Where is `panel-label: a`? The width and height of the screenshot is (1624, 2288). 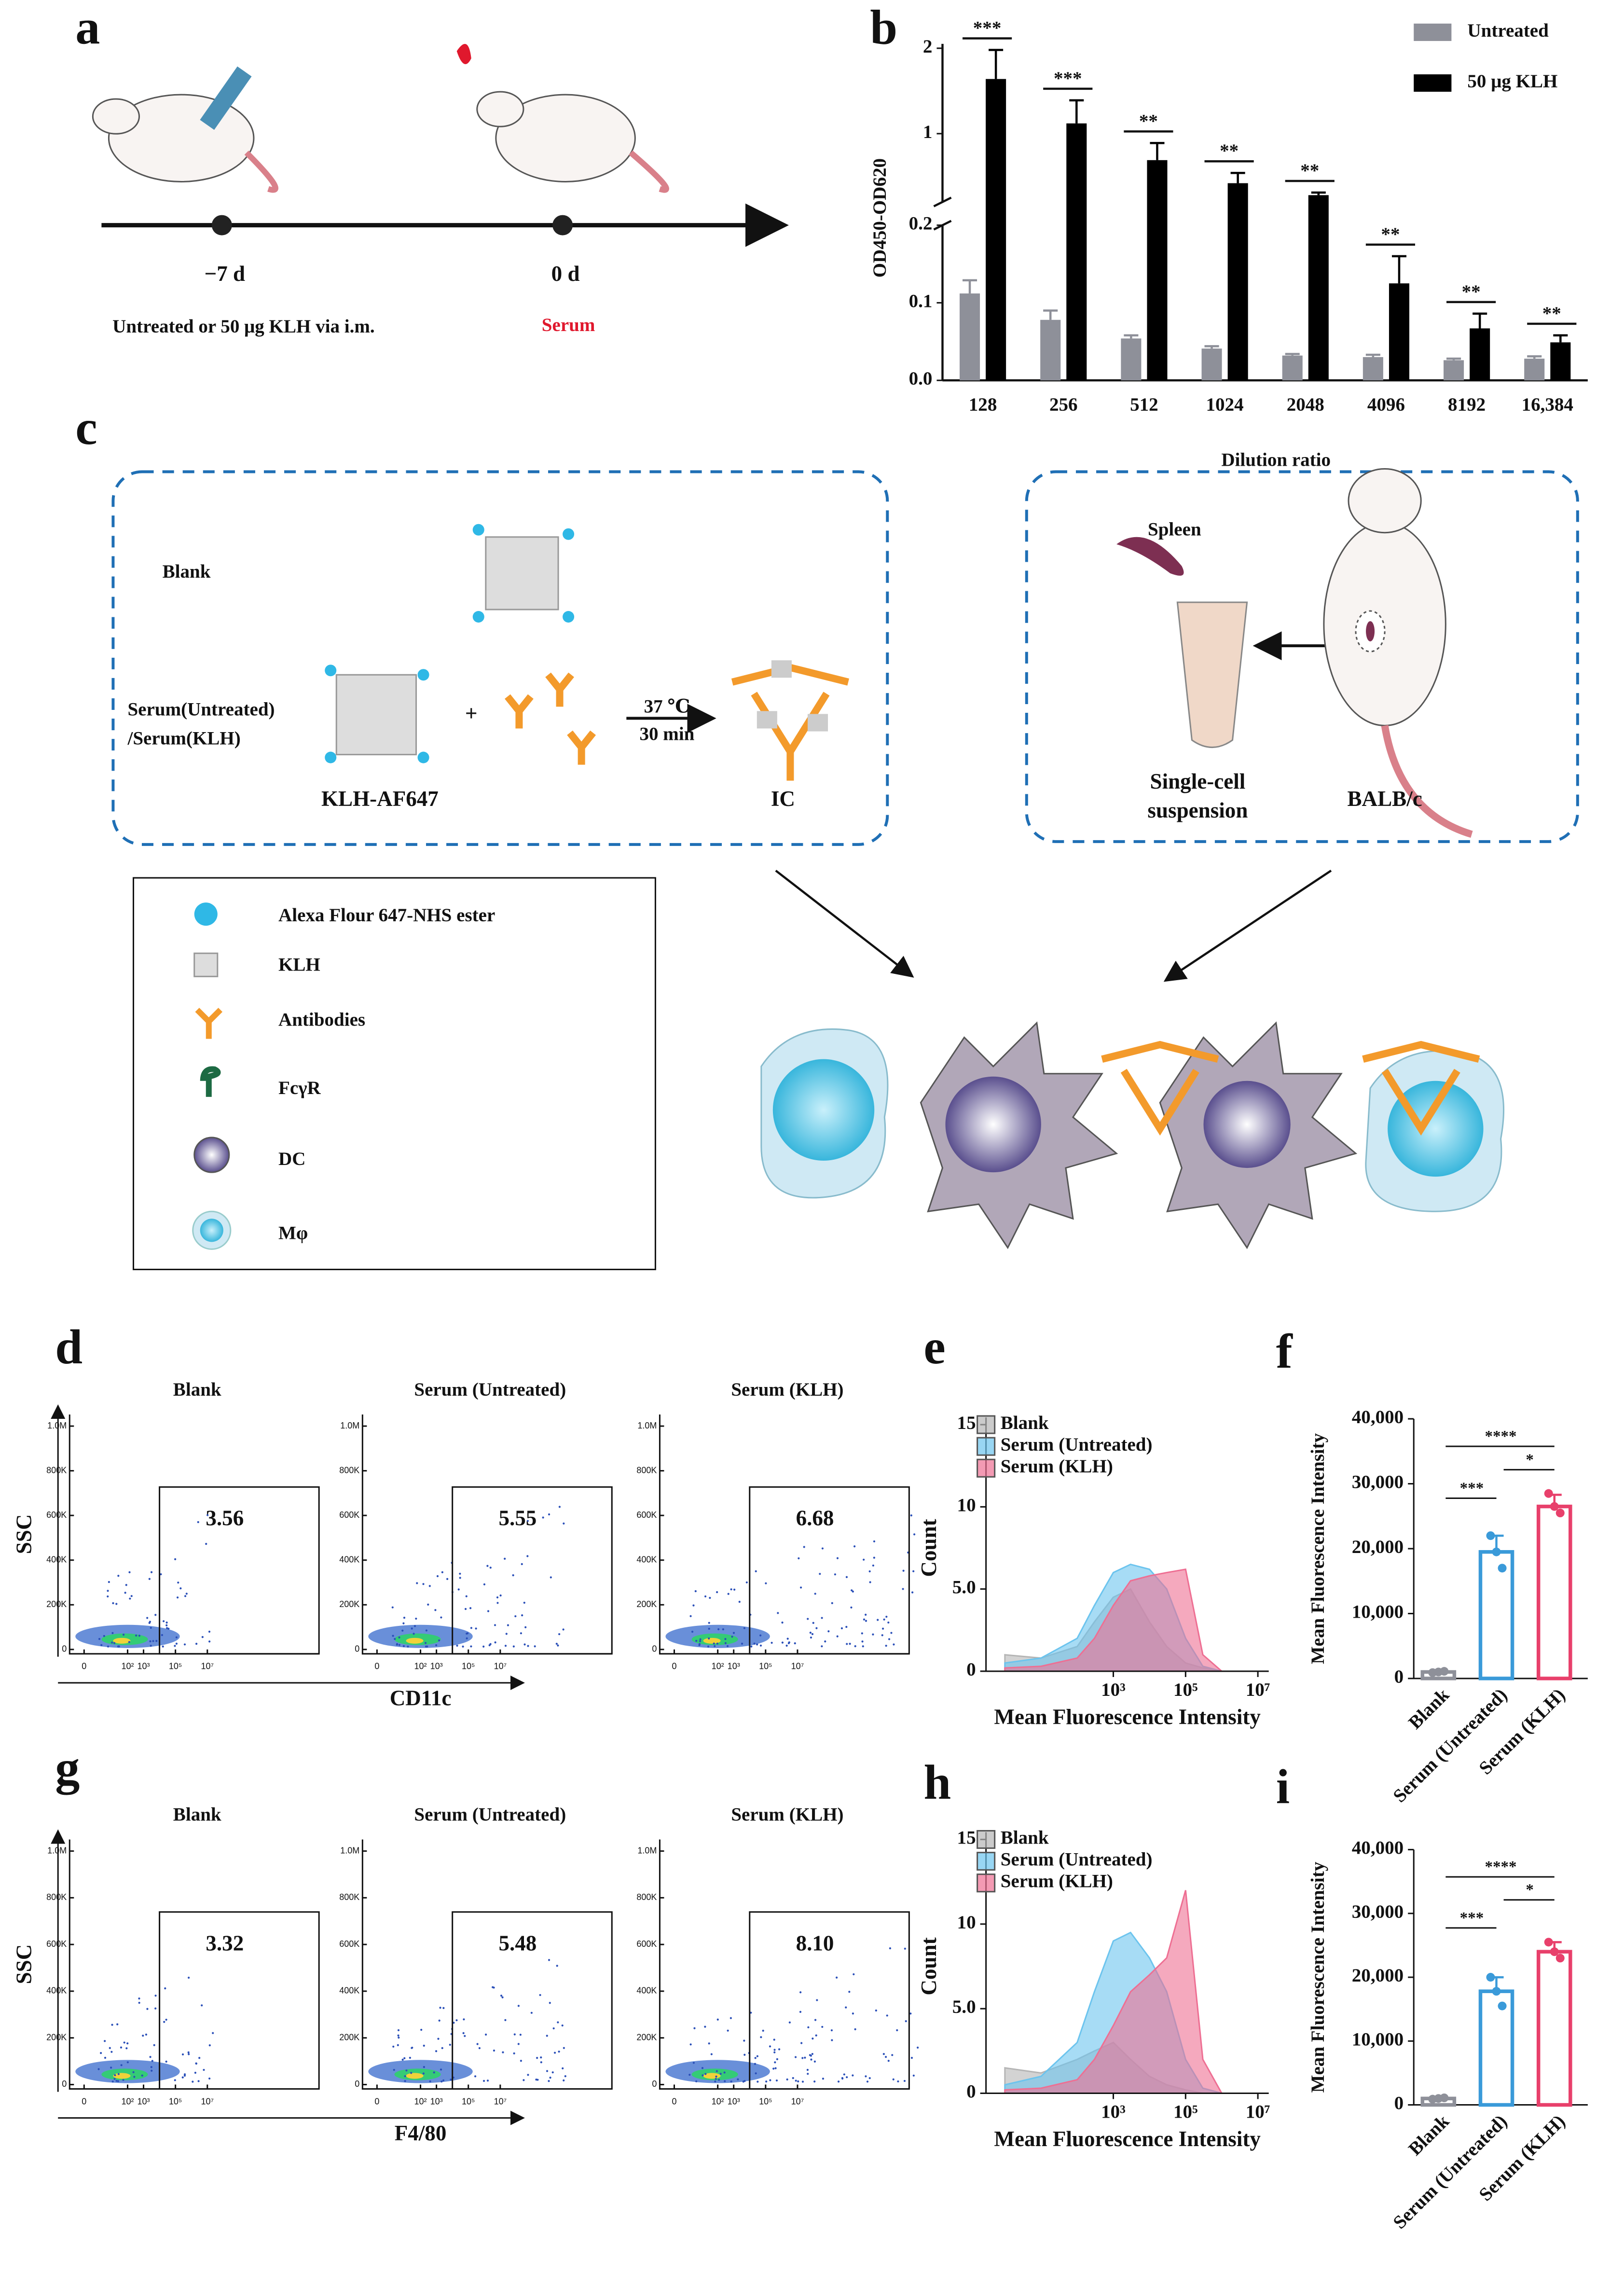
panel-label: a is located at coordinates (88, 27).